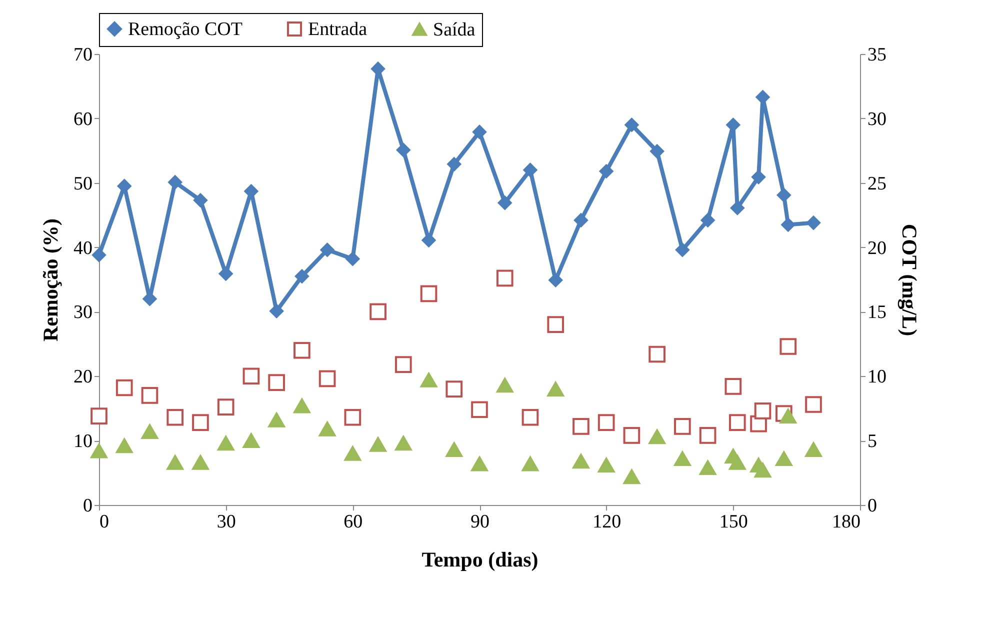 This screenshot has width=996, height=633. What do you see at coordinates (480, 560) in the screenshot?
I see `x-axis-title: Tempo (dias)` at bounding box center [480, 560].